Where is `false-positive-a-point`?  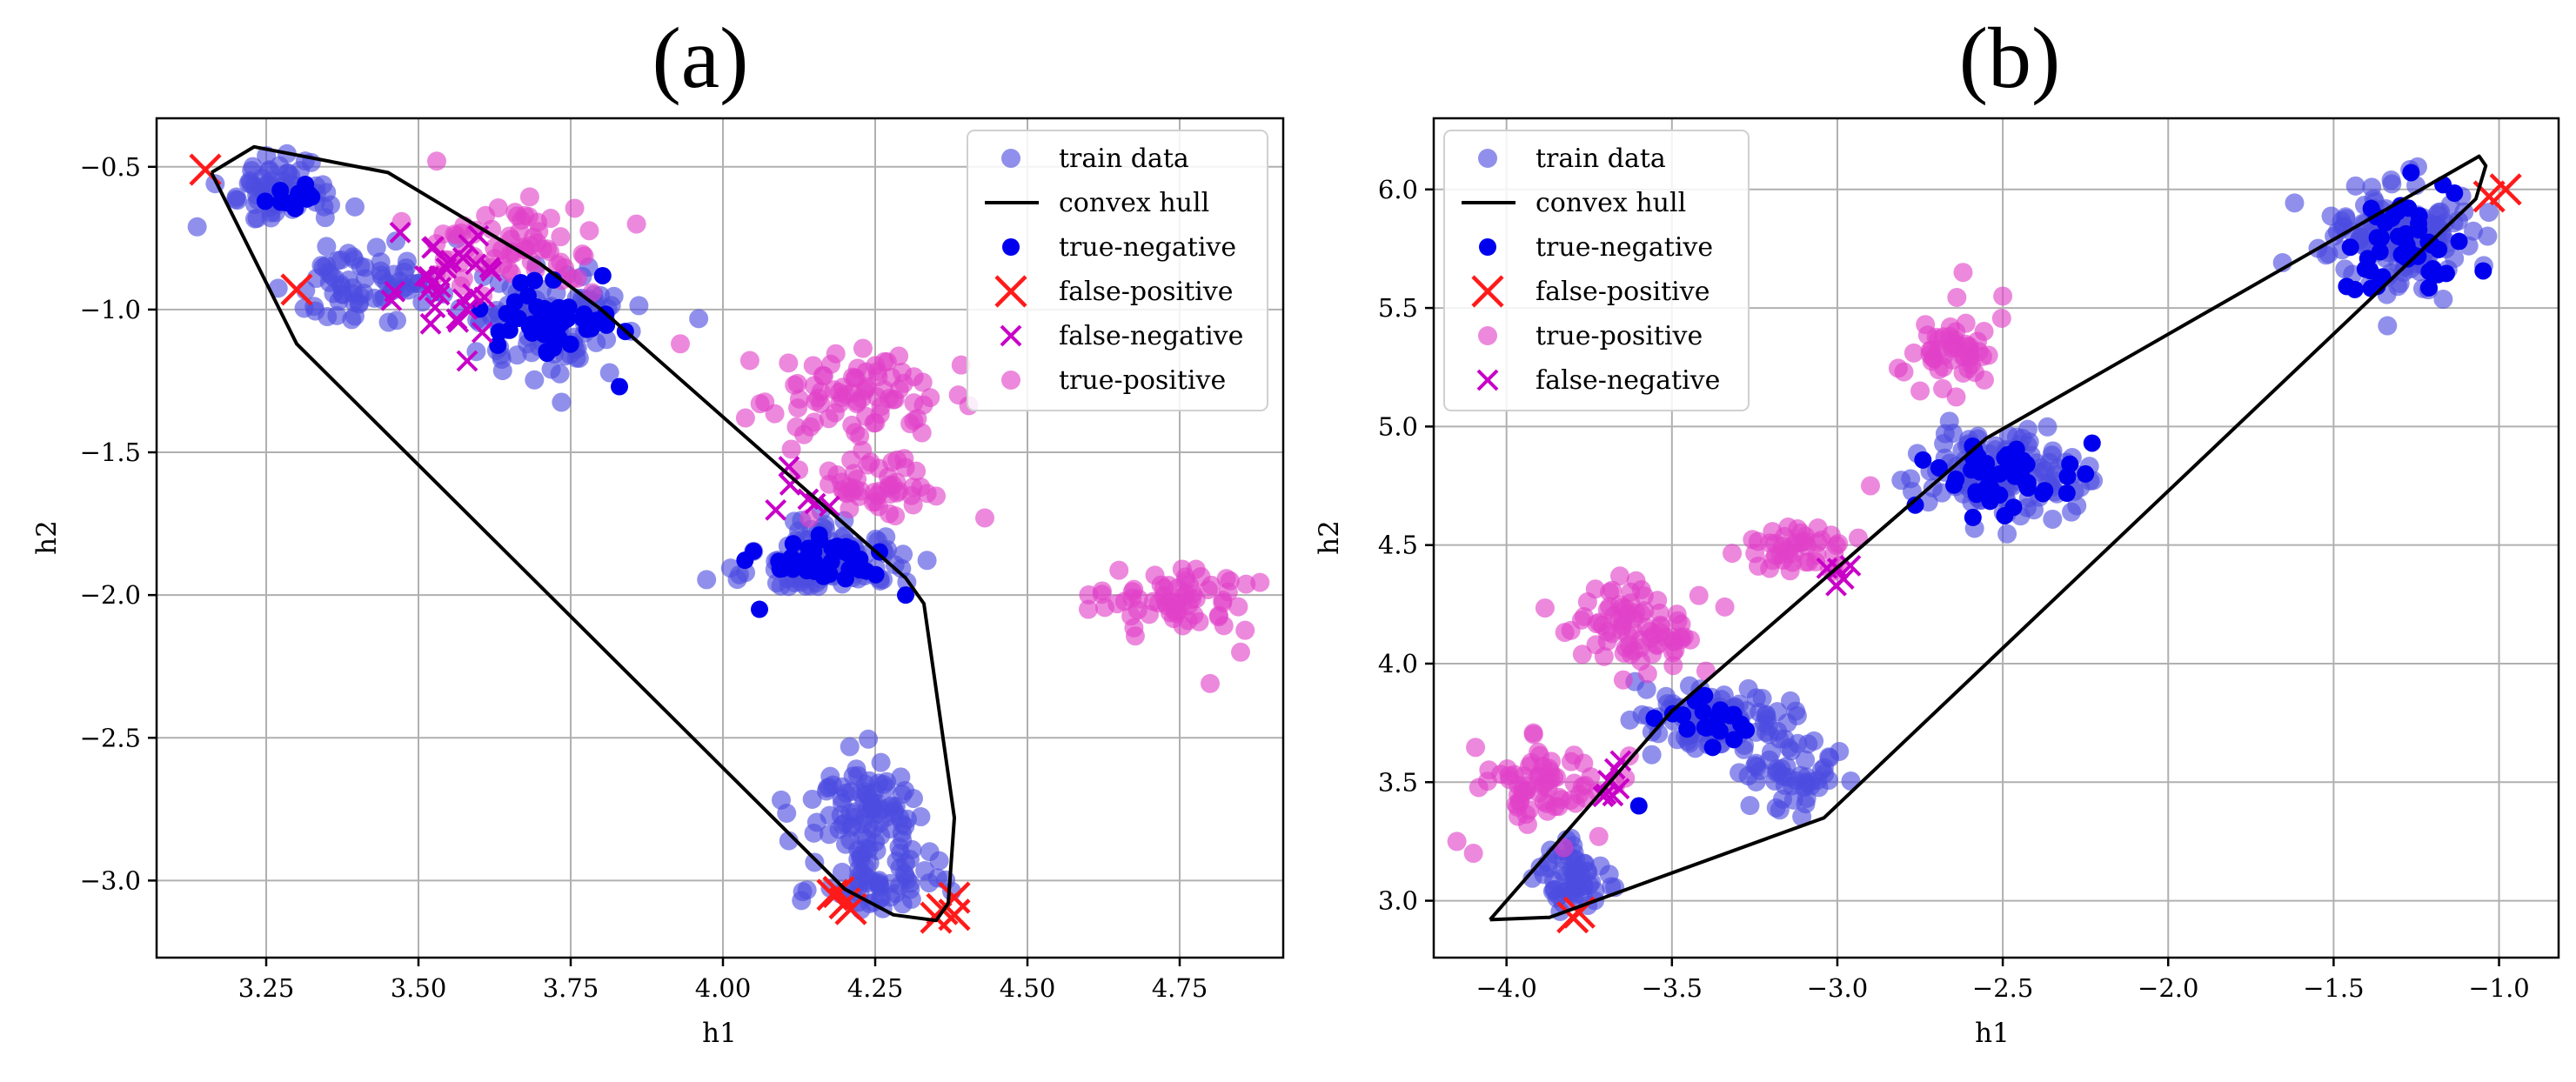
false-positive-a-point is located at coordinates (296, 289).